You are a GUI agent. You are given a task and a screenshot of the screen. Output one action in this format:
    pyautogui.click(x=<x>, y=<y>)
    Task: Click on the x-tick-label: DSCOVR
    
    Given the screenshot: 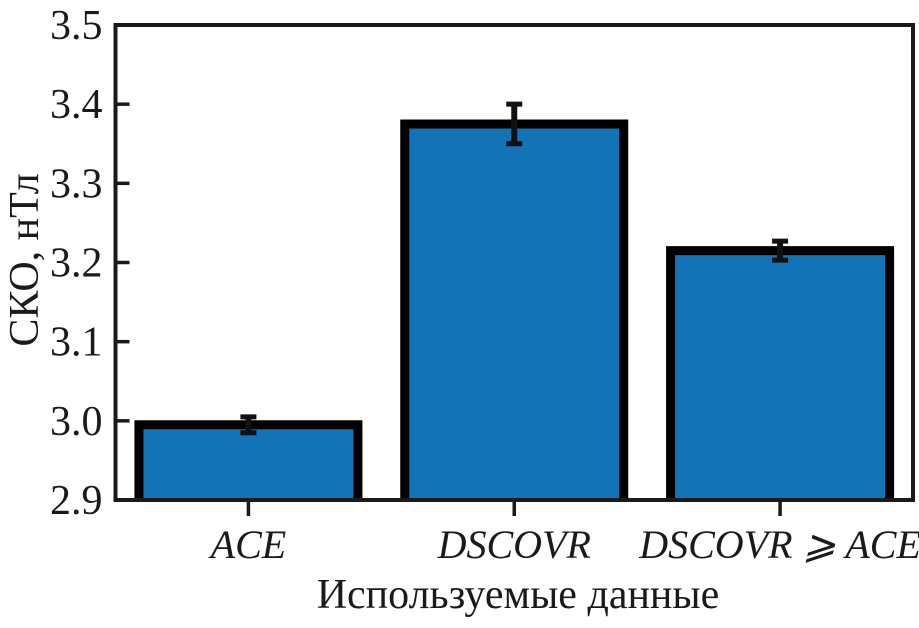 What is the action you would take?
    pyautogui.click(x=514, y=544)
    